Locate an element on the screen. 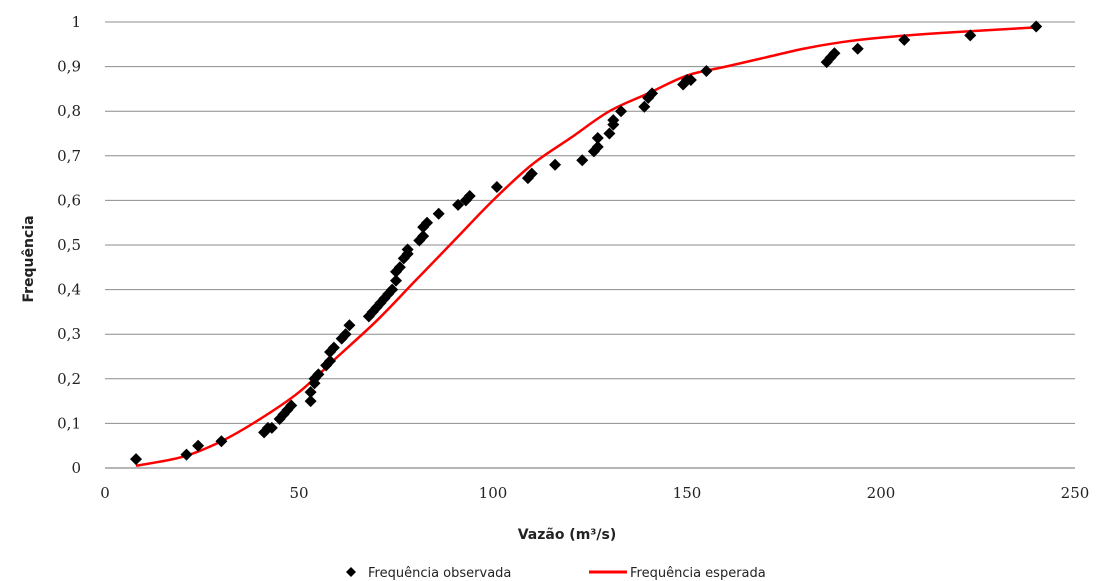 The height and width of the screenshot is (581, 1097). x-tick-label: 150 is located at coordinates (687, 493).